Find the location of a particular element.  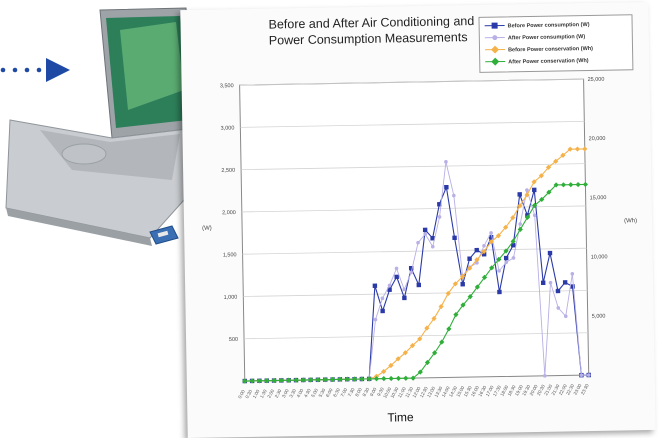

dotted-arrow-icon is located at coordinates (35, 70).